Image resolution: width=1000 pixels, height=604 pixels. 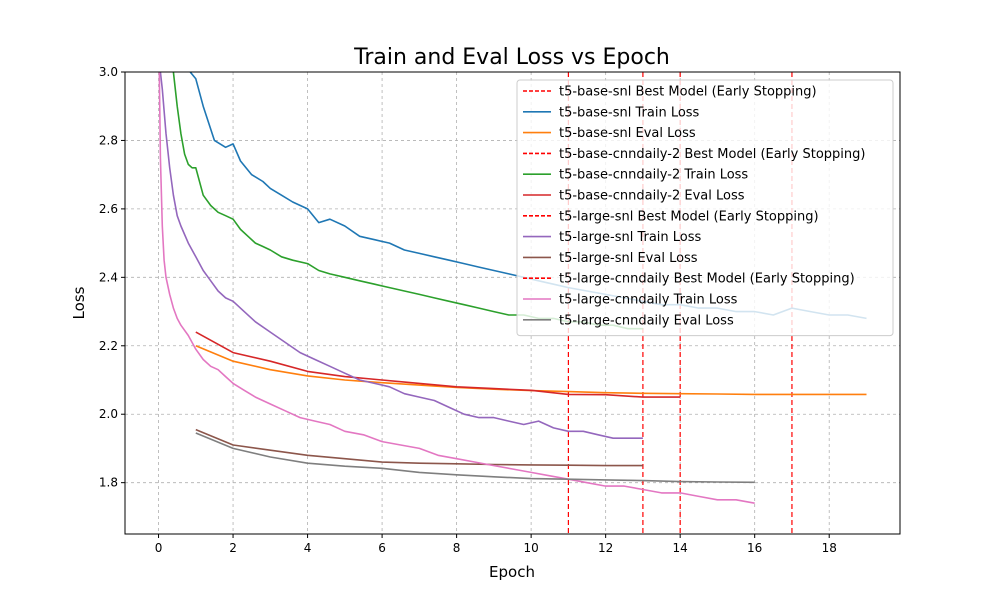 I want to click on legend-label: t5-base-snl Train Loss, so click(x=629, y=112).